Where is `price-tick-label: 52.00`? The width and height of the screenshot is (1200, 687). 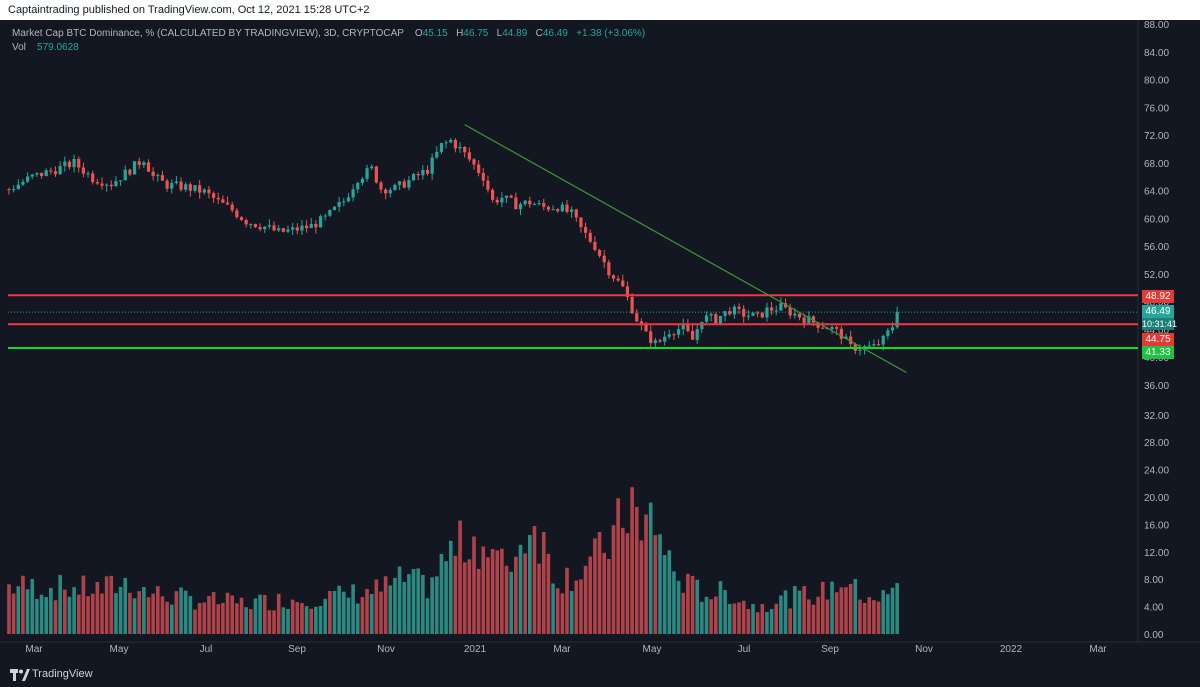
price-tick-label: 52.00 is located at coordinates (1156, 275).